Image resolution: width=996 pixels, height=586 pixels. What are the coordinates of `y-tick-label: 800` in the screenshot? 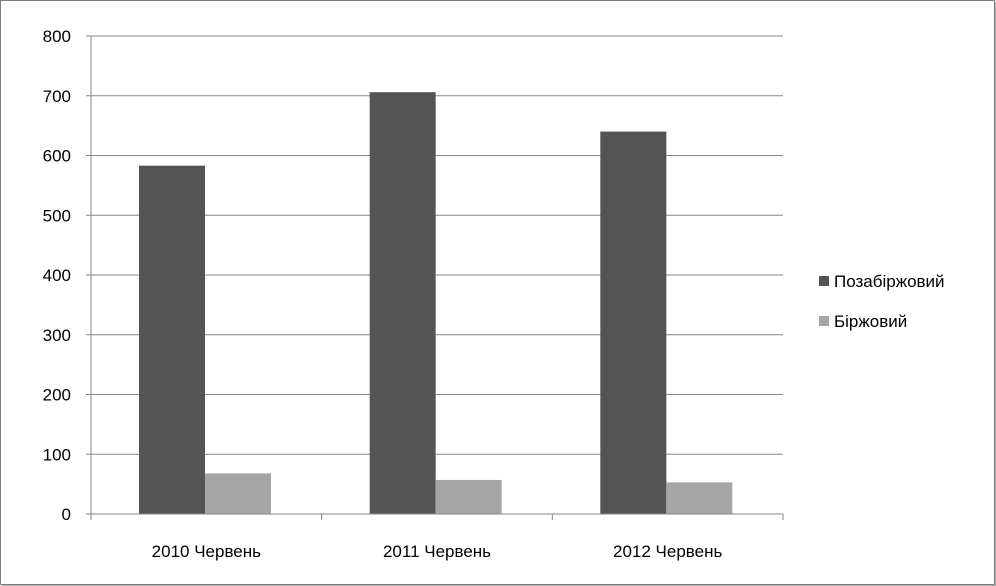 It's located at (57, 36).